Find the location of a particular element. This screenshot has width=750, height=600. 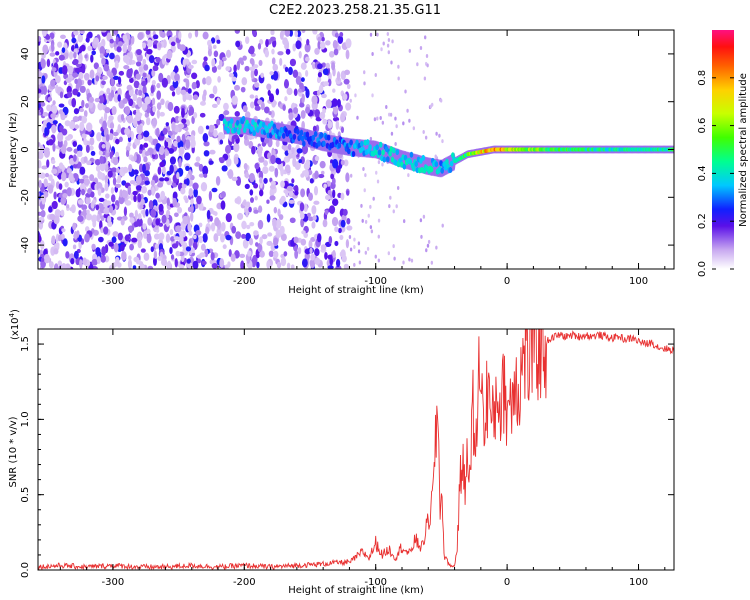

snr-y-tick-label: 1.0 is located at coordinates (25, 419).